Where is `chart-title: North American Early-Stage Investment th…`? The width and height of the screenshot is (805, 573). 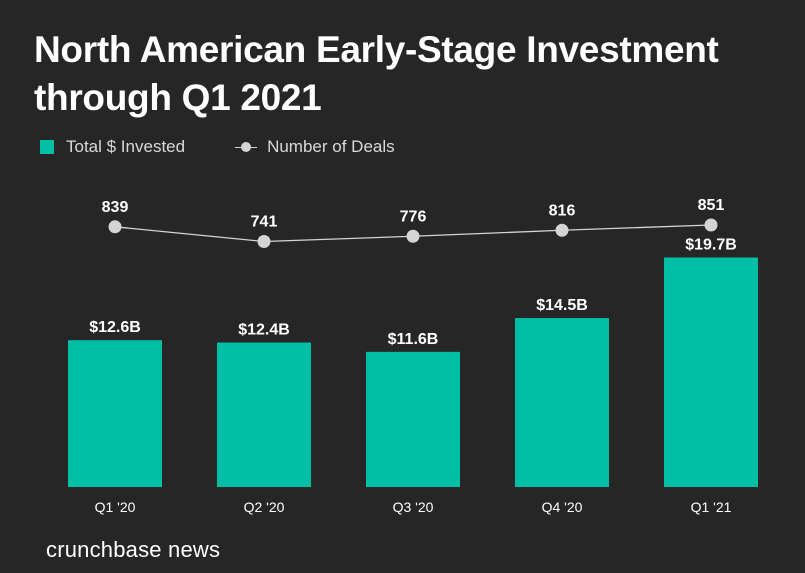
chart-title: North American Early-Stage Investment th… is located at coordinates (376, 73).